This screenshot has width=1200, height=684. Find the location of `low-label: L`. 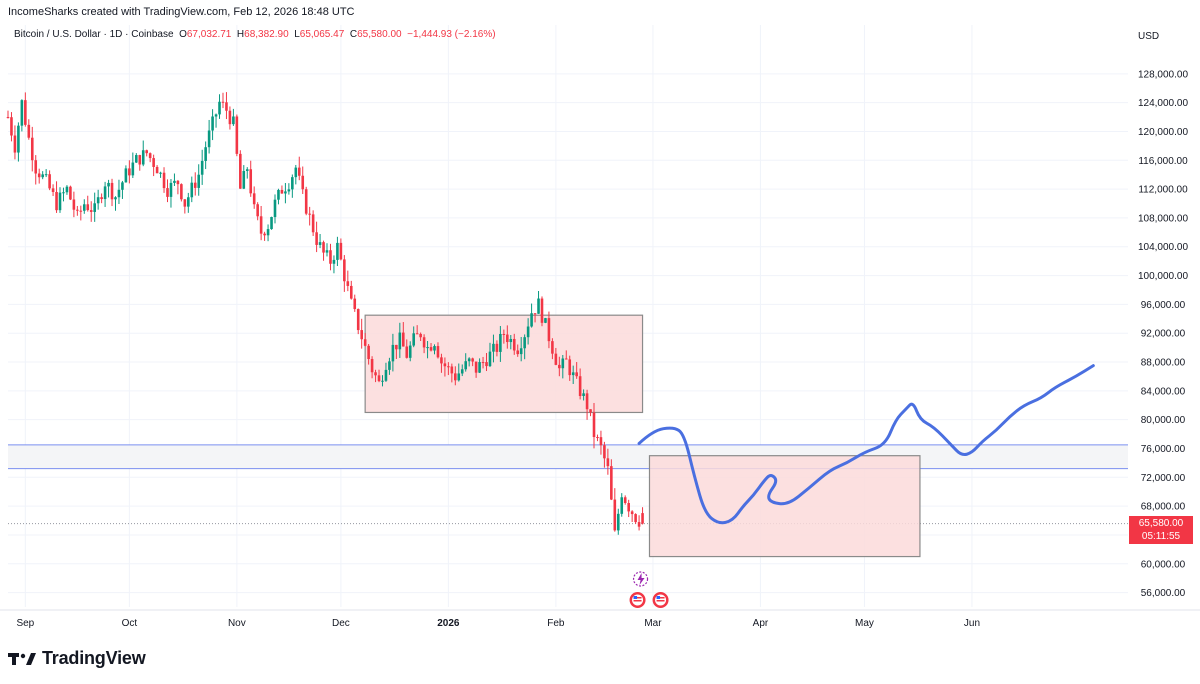

low-label: L is located at coordinates (297, 34).